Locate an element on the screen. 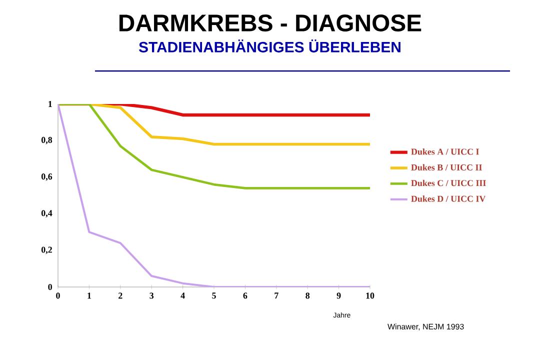 The height and width of the screenshot is (360, 540). x-tick-label: 10 is located at coordinates (370, 295).